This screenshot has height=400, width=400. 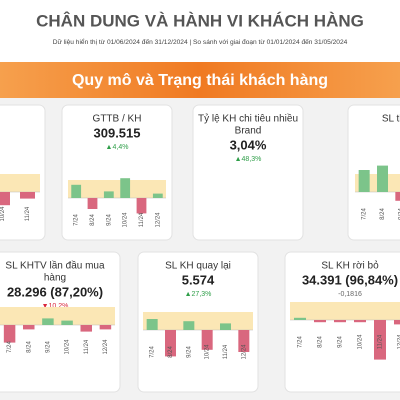 What do you see at coordinates (55, 291) in the screenshot?
I see `card-value: 28.296 (87,20%)` at bounding box center [55, 291].